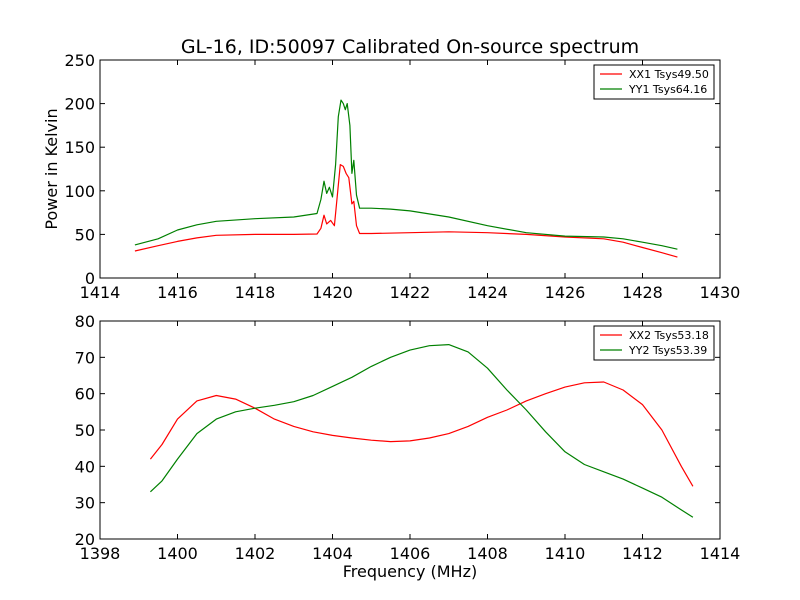 Image resolution: width=800 pixels, height=600 pixels. What do you see at coordinates (642, 553) in the screenshot?
I see `x-tick-label: 1412` at bounding box center [642, 553].